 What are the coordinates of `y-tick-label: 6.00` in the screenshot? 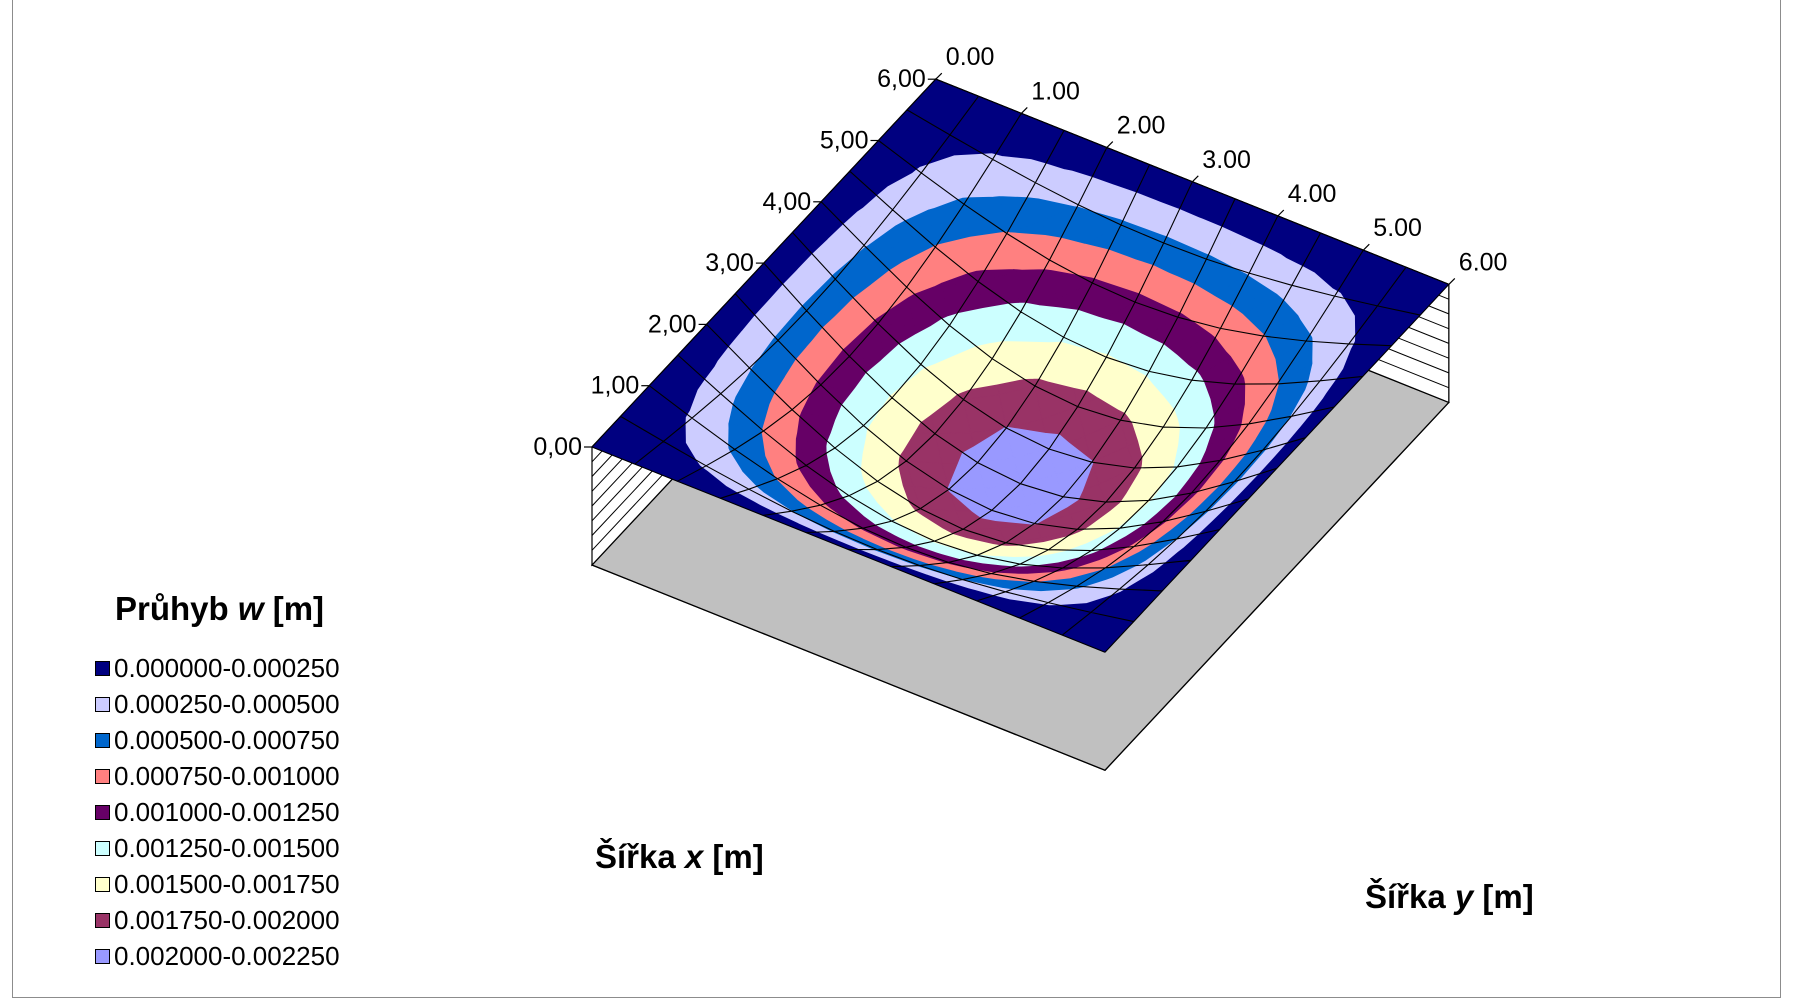 It's located at (1483, 262).